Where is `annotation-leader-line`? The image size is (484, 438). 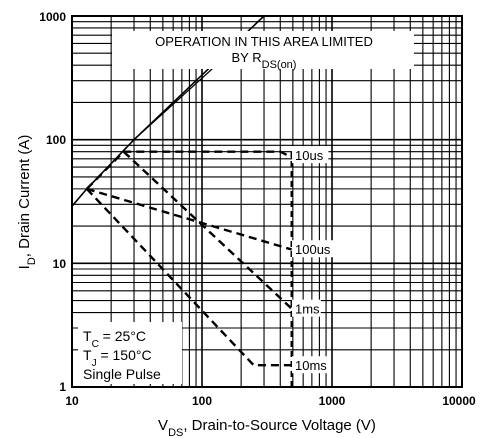
annotation-leader-line is located at coordinates (178, 100).